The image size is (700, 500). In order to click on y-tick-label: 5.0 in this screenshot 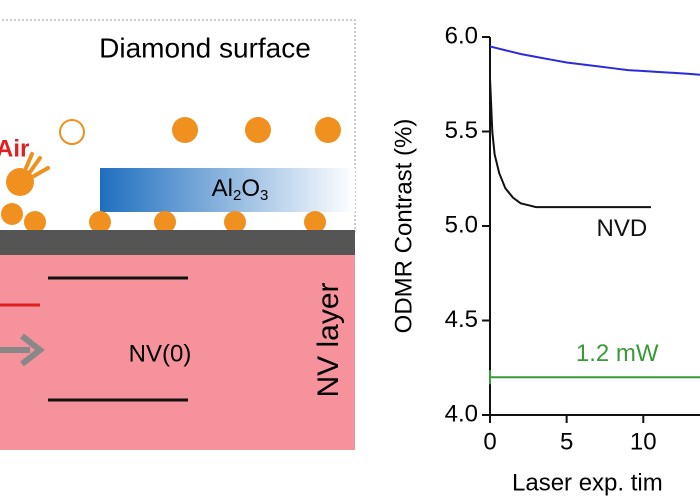, I will do `click(461, 224)`.